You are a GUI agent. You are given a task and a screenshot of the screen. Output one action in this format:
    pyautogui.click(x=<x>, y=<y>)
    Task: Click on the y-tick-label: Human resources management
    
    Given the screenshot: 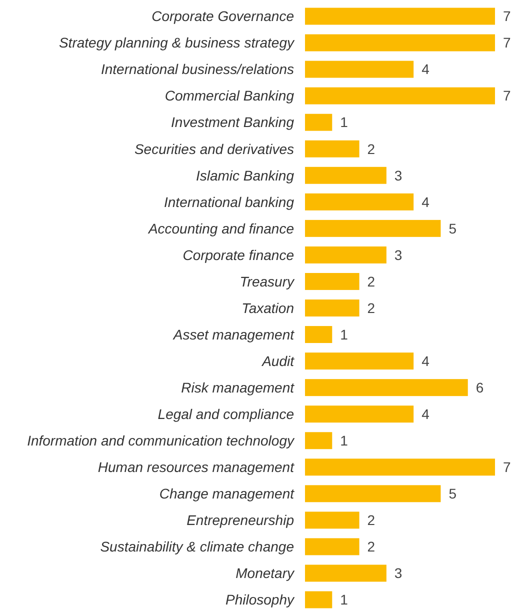 What is the action you would take?
    pyautogui.click(x=197, y=467)
    